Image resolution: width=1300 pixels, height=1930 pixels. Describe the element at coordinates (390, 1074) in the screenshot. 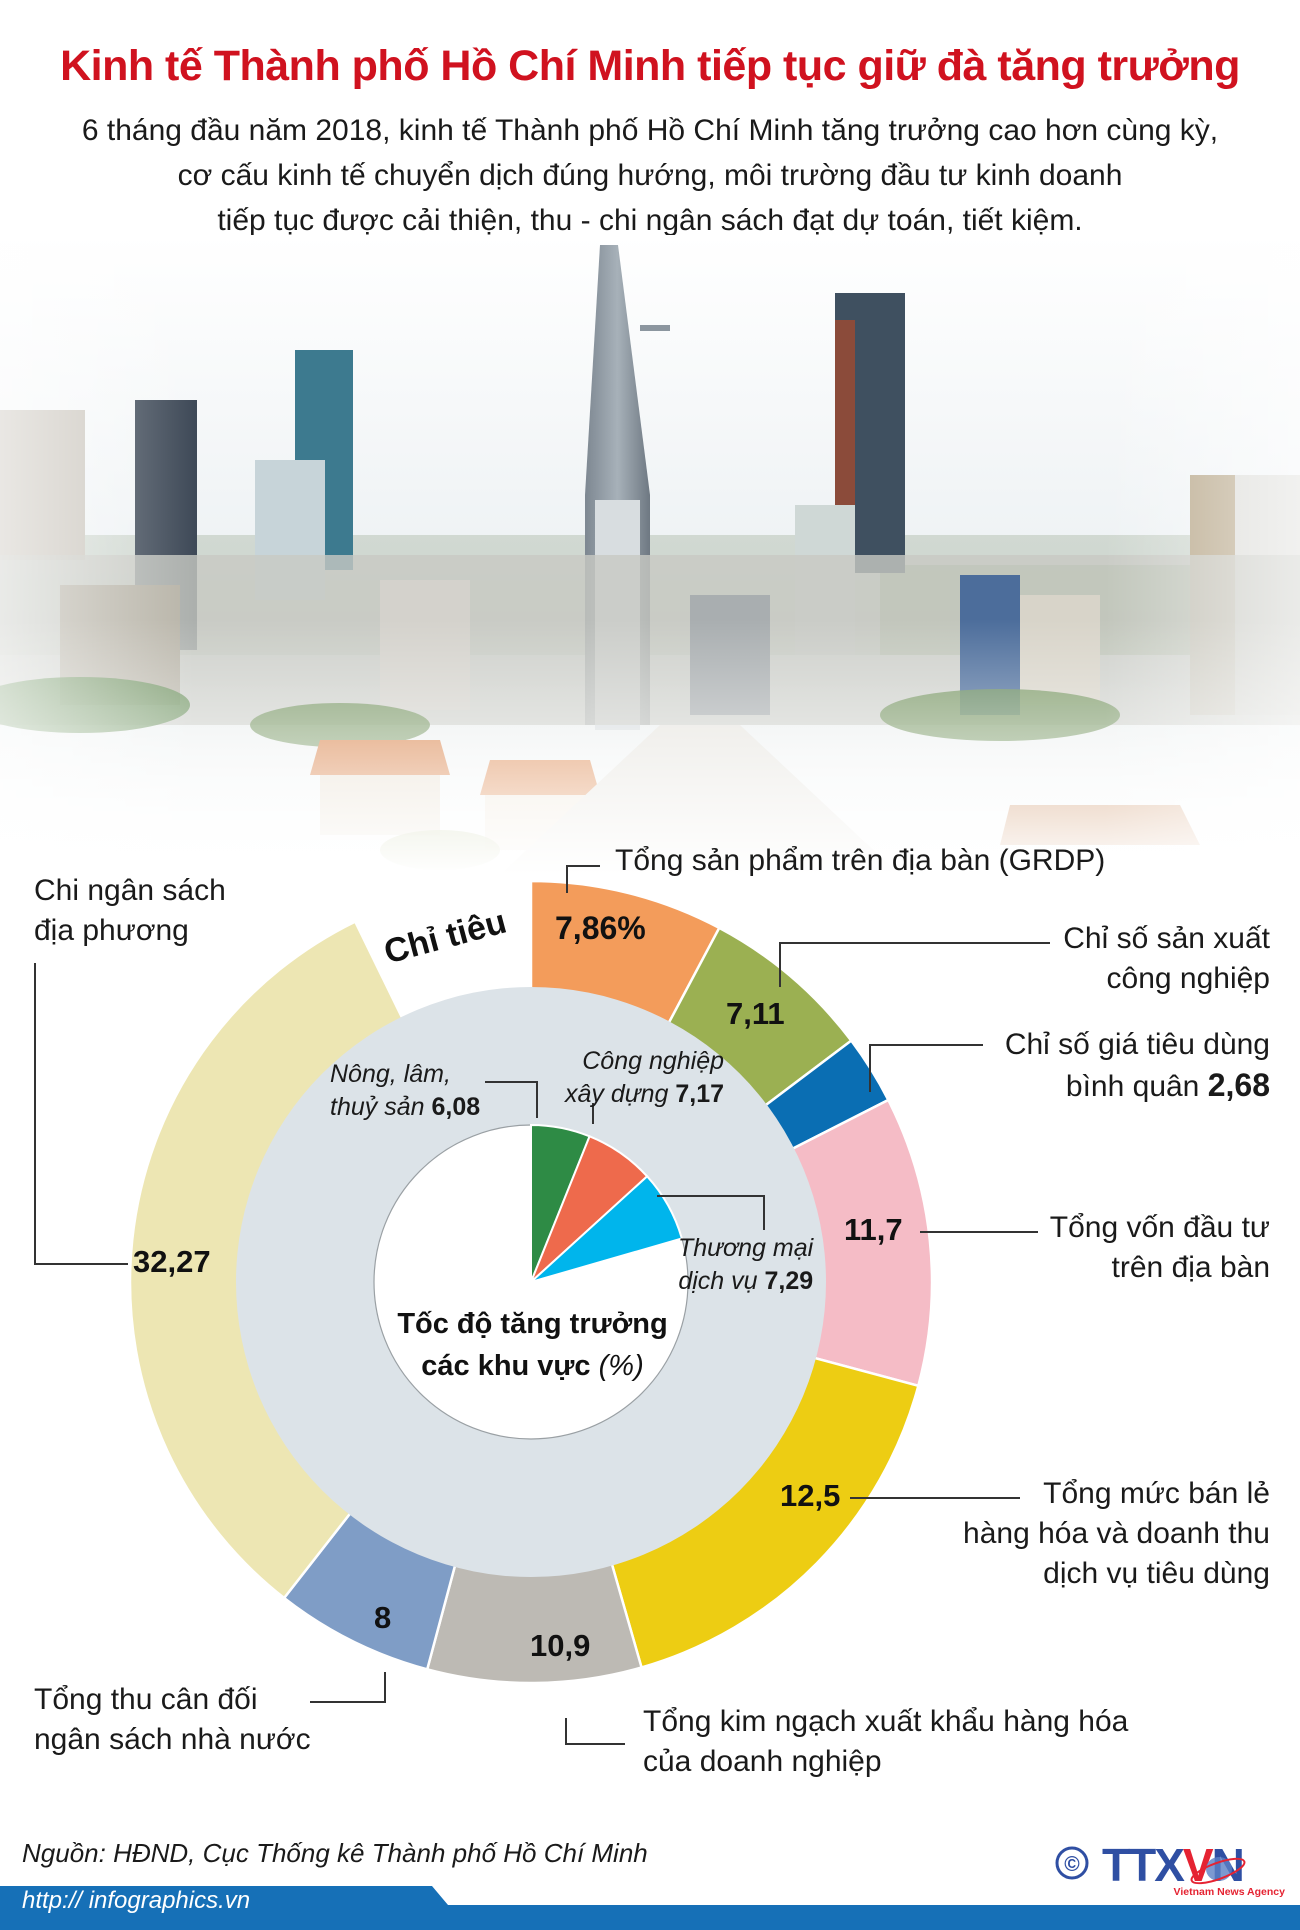

I see `label-agri-line1: Nông, lâm,` at that location.